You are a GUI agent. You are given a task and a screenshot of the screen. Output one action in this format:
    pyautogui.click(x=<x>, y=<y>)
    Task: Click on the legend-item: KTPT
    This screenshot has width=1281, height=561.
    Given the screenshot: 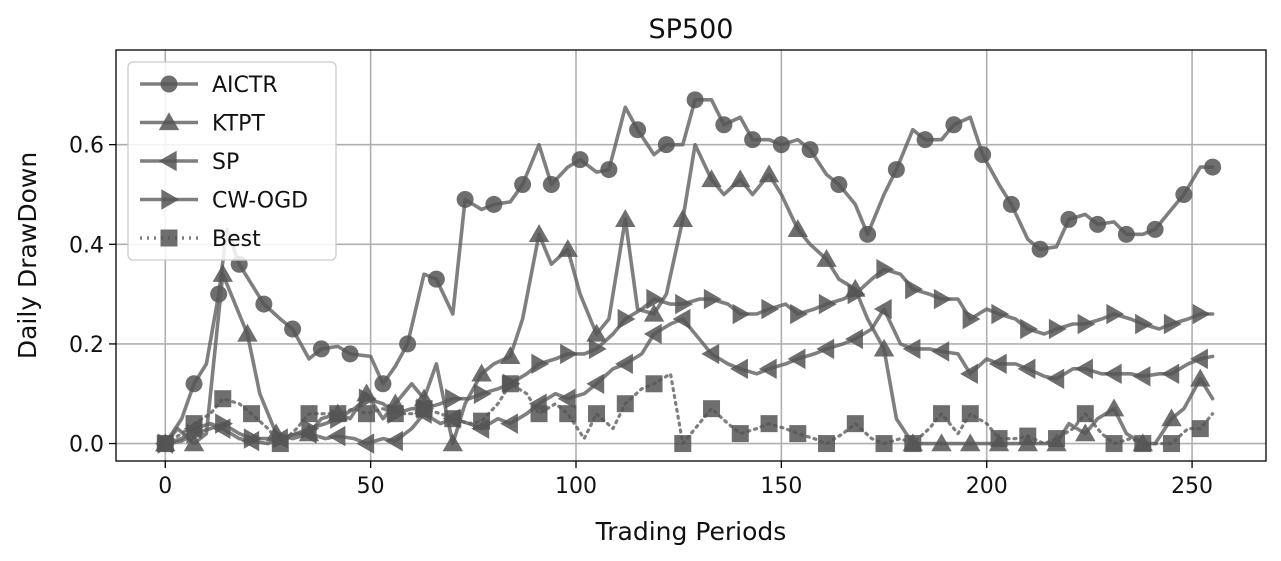 What is the action you would take?
    pyautogui.click(x=202, y=124)
    